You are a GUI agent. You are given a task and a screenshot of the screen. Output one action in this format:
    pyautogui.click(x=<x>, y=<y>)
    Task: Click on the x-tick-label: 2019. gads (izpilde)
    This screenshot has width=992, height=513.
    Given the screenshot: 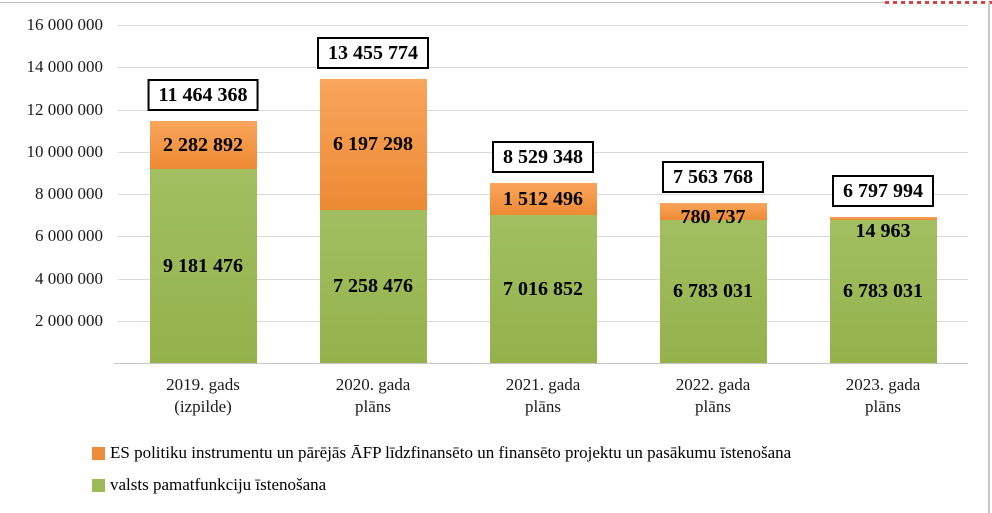 What is the action you would take?
    pyautogui.click(x=203, y=395)
    